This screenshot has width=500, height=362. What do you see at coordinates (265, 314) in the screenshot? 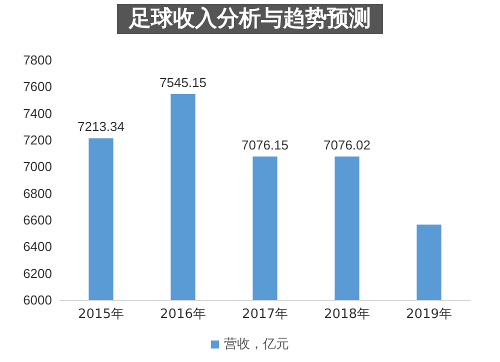
I see `x-tick-label: 2017年` at bounding box center [265, 314].